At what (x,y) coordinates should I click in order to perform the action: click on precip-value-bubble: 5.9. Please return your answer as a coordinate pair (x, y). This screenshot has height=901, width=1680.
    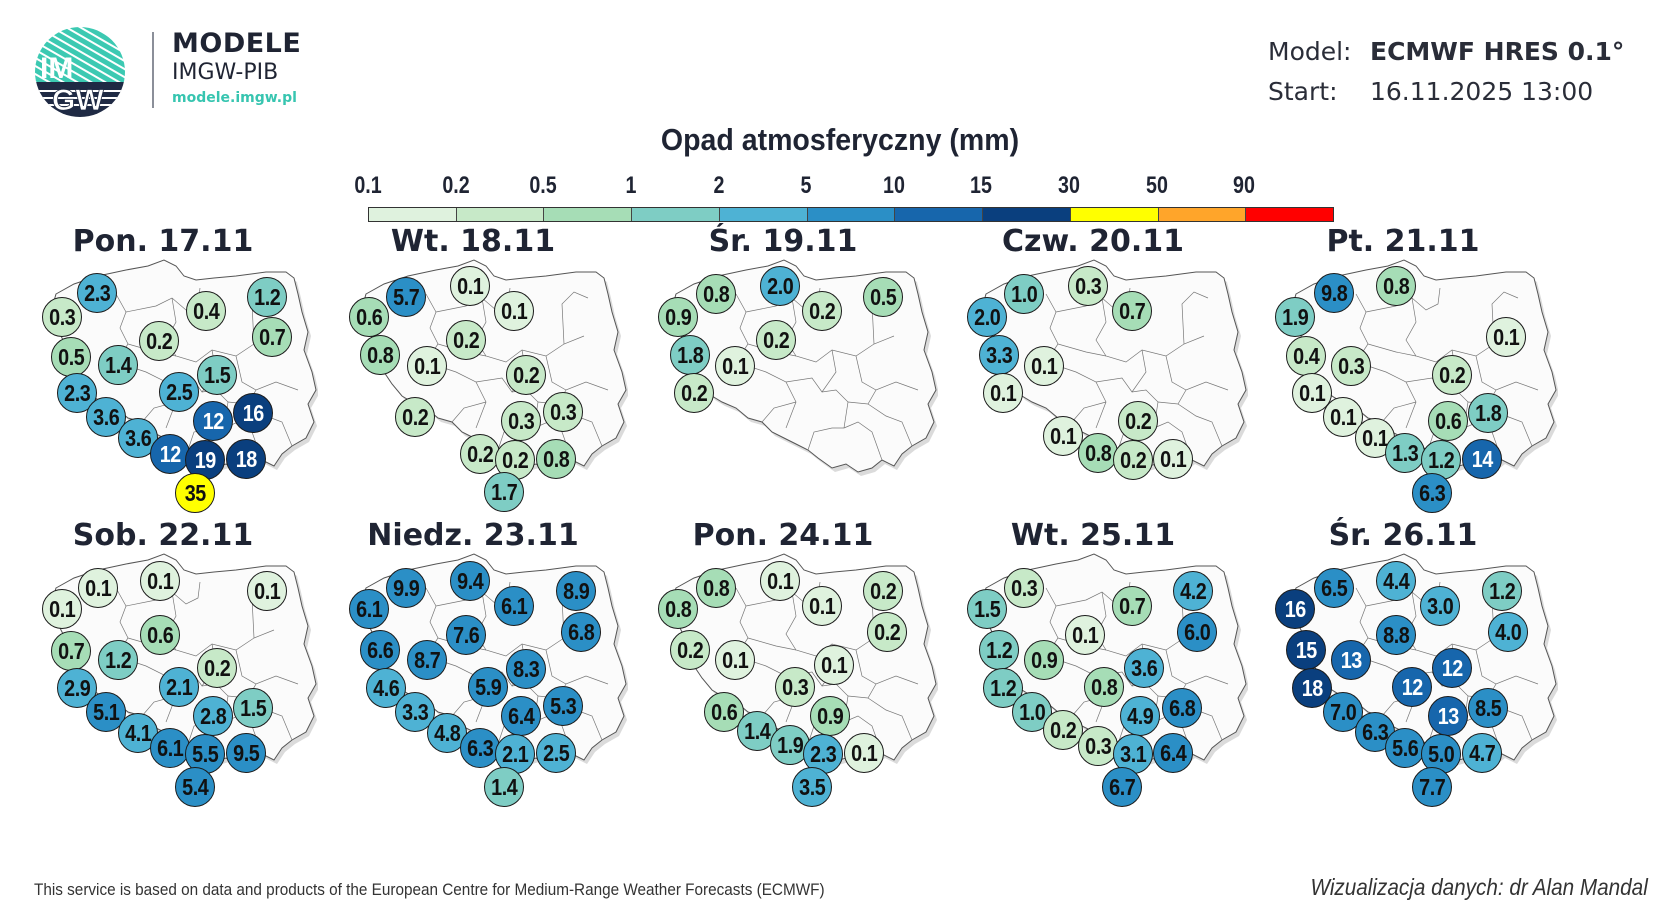
    Looking at the image, I should click on (488, 687).